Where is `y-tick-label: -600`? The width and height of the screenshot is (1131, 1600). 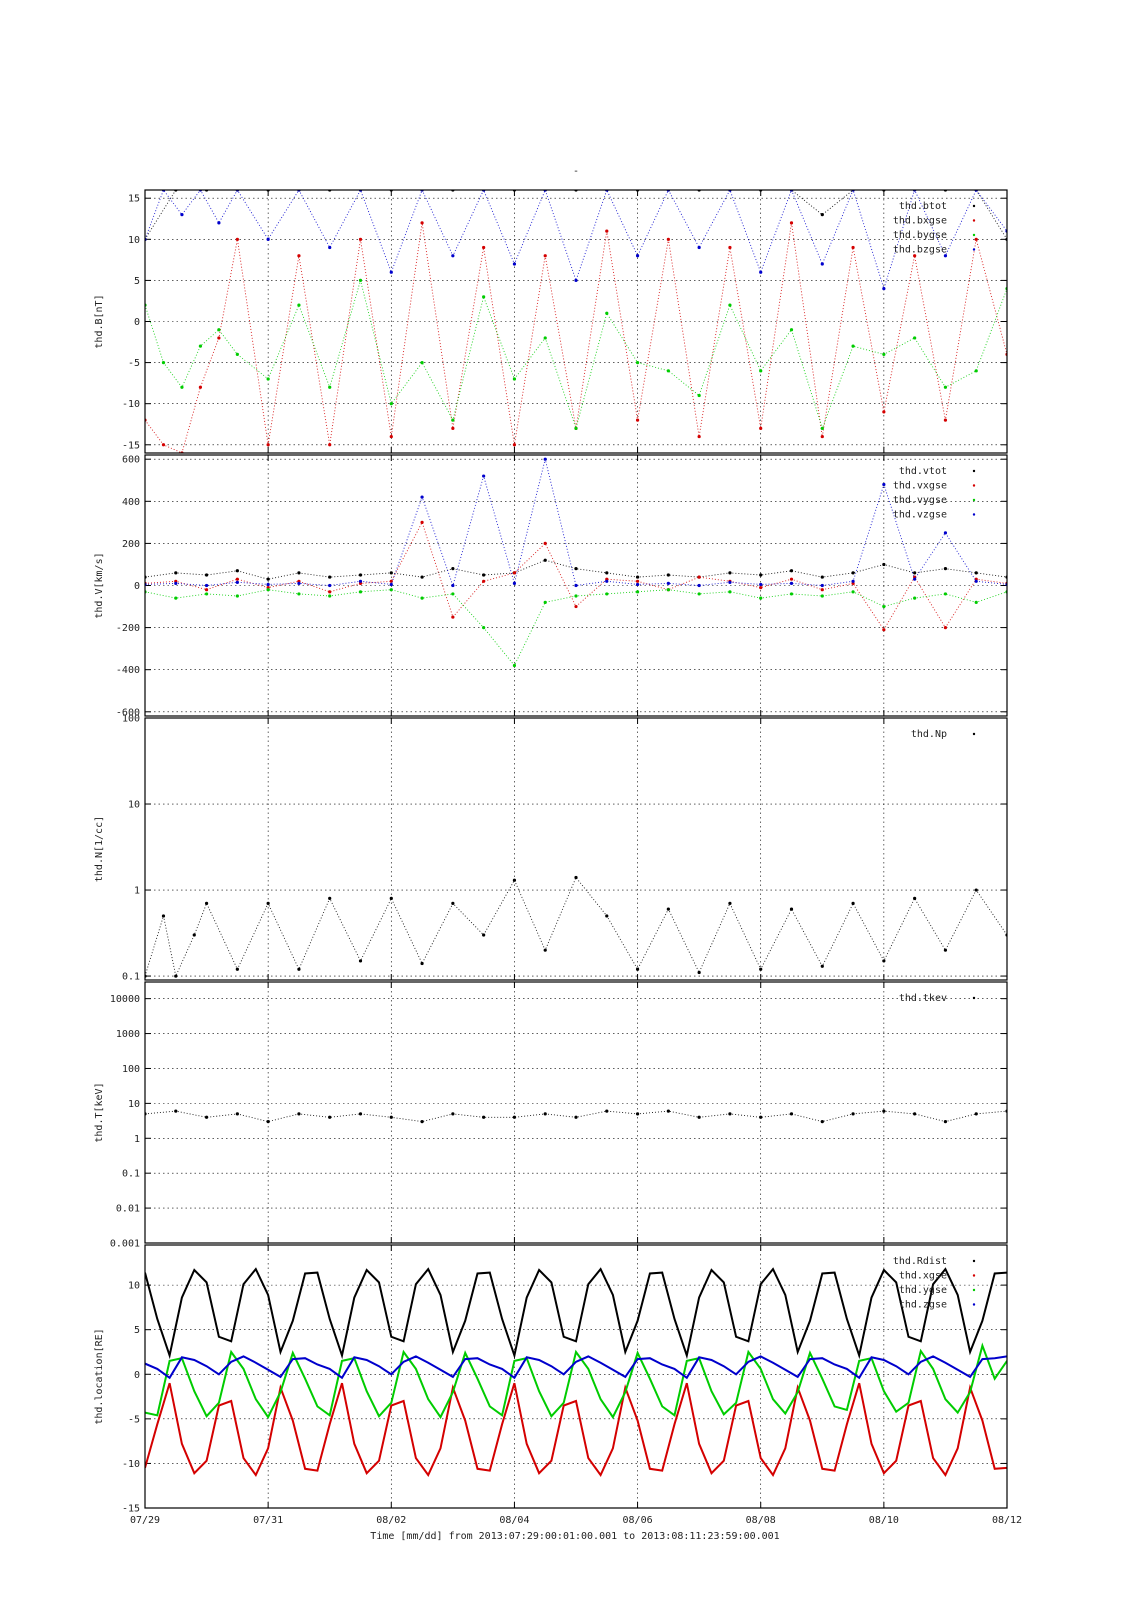 y-tick-label: -600 is located at coordinates (128, 712).